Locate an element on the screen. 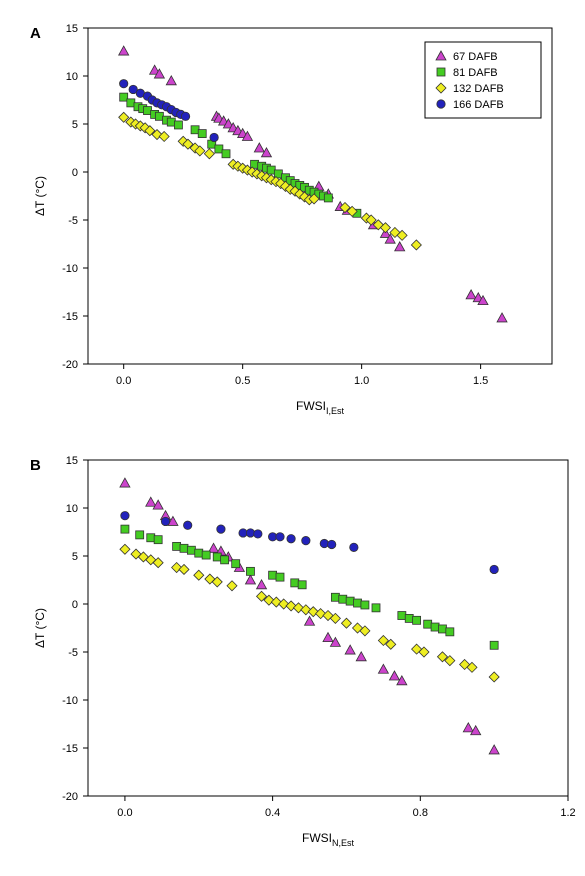 The height and width of the screenshot is (876, 585). x-tick-label: 0.4 is located at coordinates (272, 813).